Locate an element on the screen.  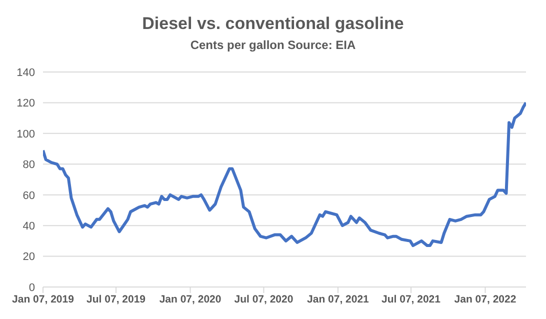
x-tick-label: Jul 07, 2021 is located at coordinates (411, 299).